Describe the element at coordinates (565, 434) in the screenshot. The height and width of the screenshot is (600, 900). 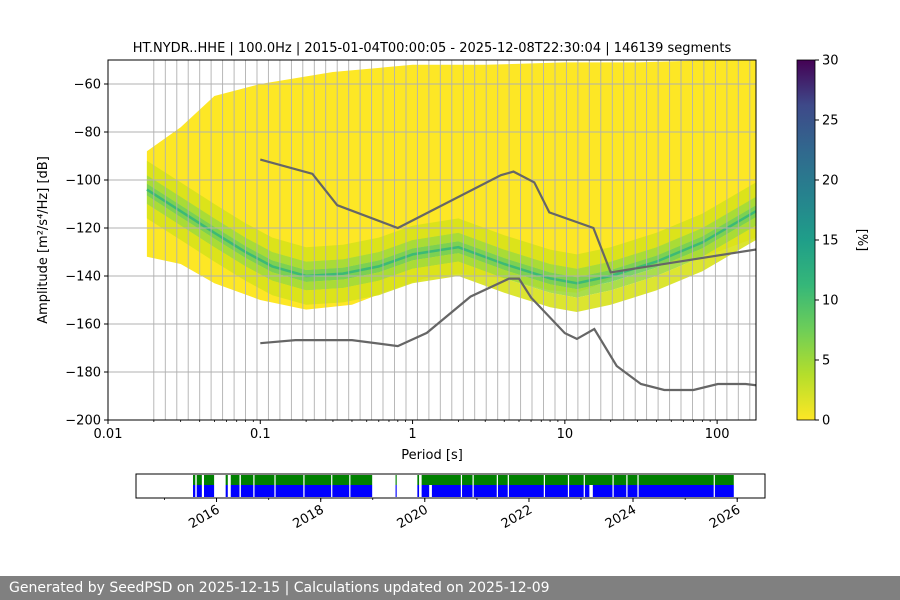
I see `x-tick-label: 10` at that location.